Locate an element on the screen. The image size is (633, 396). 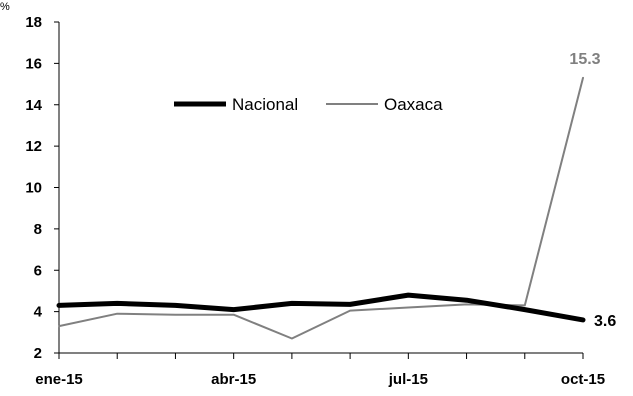
y-tick-label: 10 is located at coordinates (33, 188).